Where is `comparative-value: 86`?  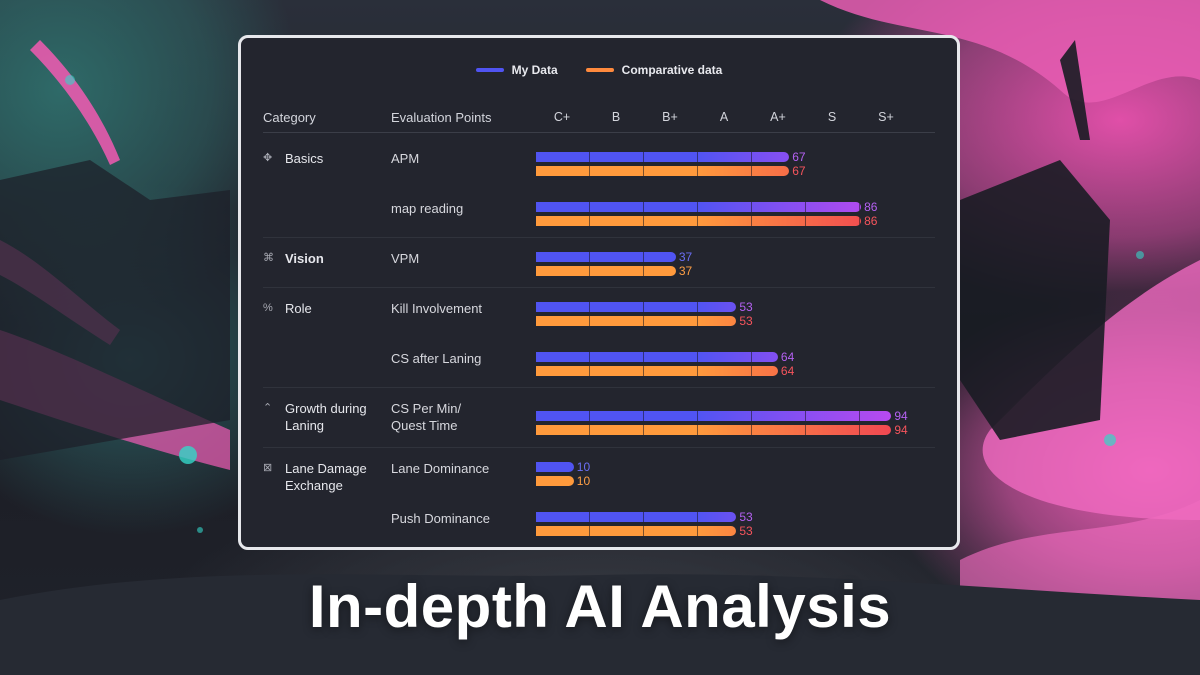 comparative-value: 86 is located at coordinates (871, 221).